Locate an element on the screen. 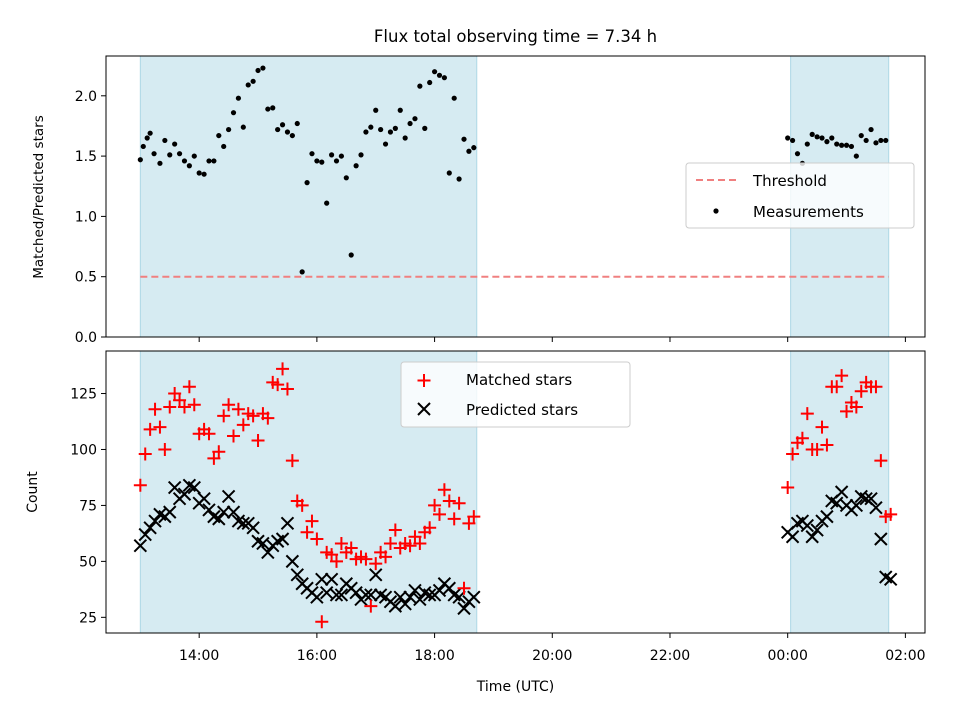  legend-predicted-label: Predicted stars is located at coordinates (522, 410).